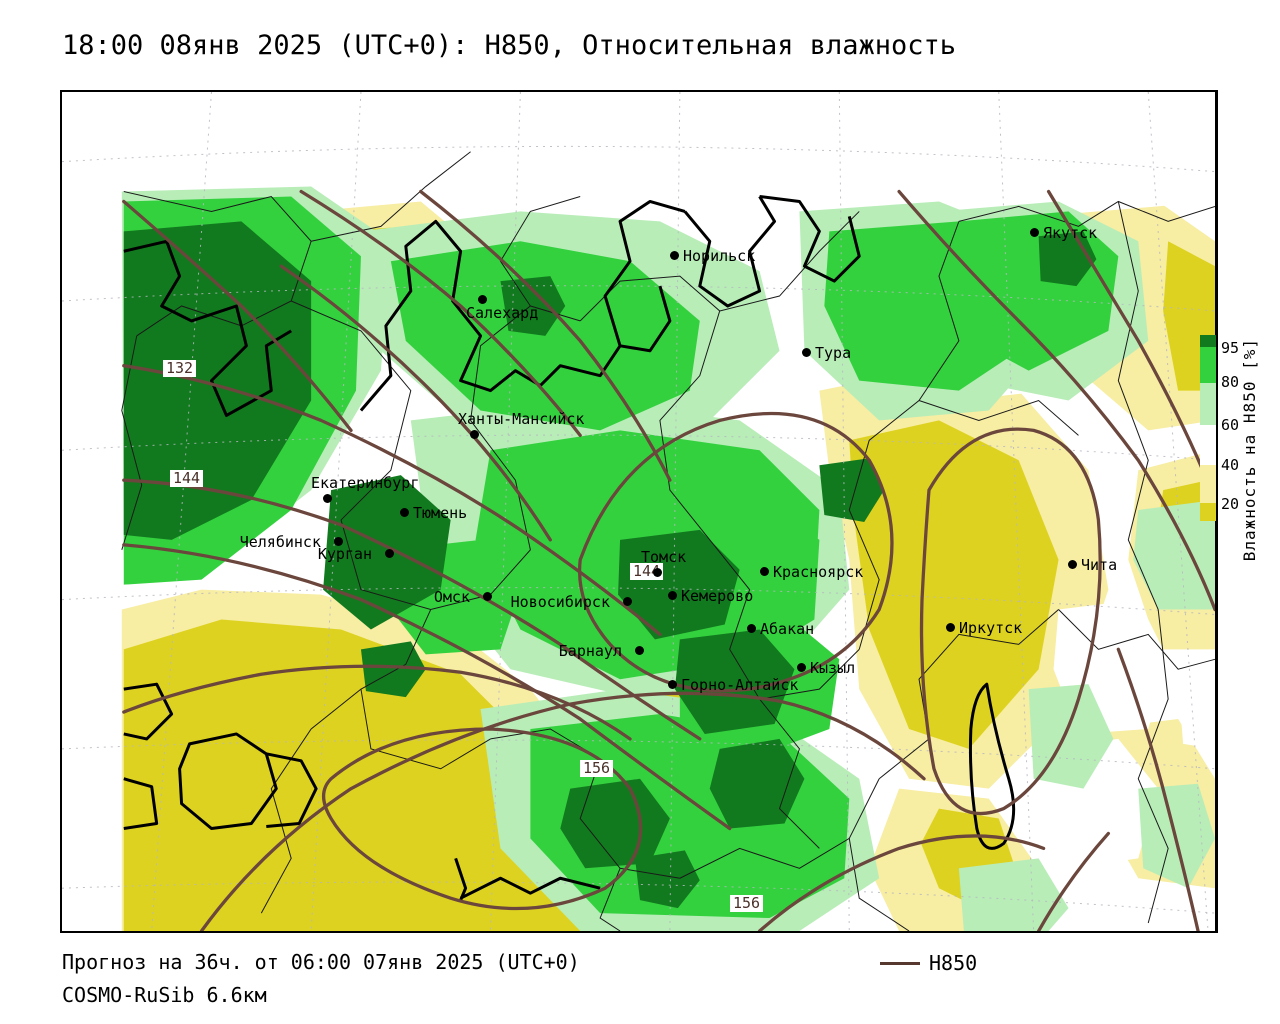  Describe the element at coordinates (1070, 233) in the screenshot. I see `city-label: Якутск` at that location.